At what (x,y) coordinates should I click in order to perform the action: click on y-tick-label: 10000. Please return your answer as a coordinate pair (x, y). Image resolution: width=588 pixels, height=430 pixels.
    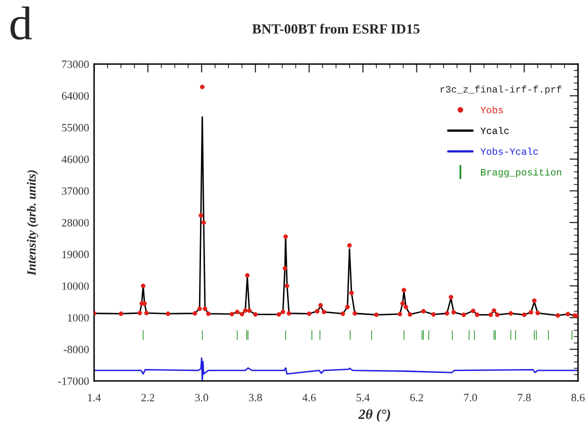
    Looking at the image, I should click on (75, 286).